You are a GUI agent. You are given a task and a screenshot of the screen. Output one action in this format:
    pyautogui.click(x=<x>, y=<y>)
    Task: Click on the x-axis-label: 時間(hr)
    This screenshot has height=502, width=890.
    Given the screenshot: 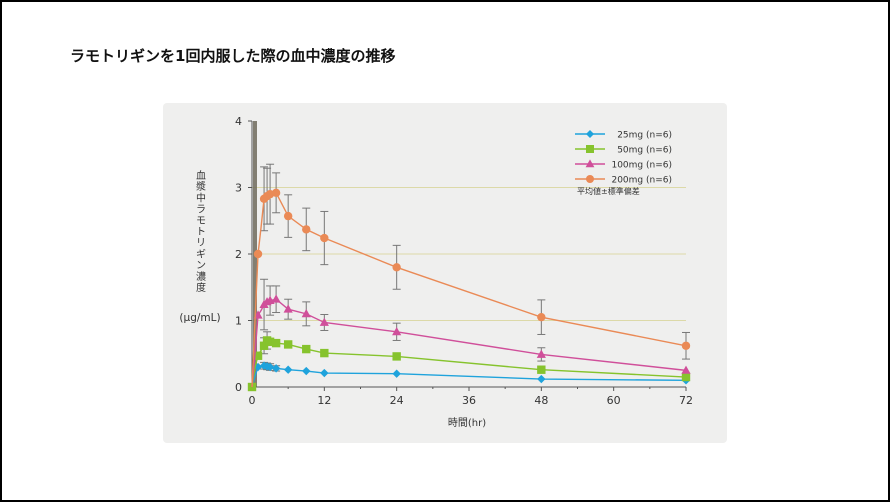 What is the action you would take?
    pyautogui.click(x=467, y=423)
    